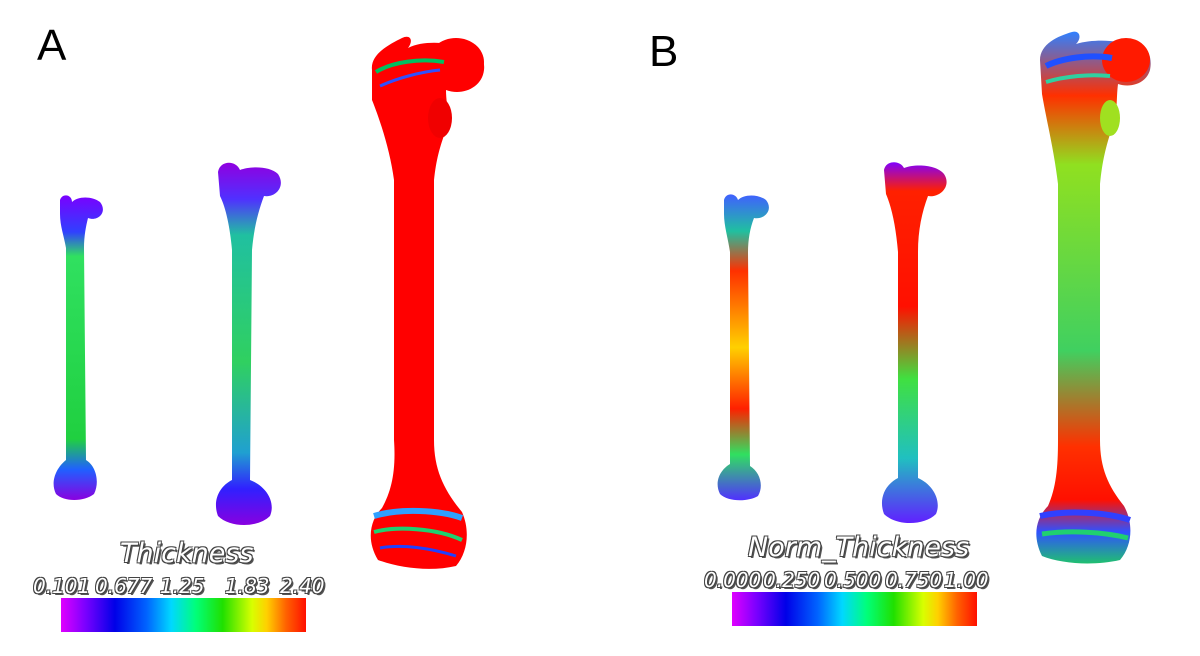 This screenshot has height=656, width=1200. I want to click on colorbar-title: Thickness, so click(187, 553).